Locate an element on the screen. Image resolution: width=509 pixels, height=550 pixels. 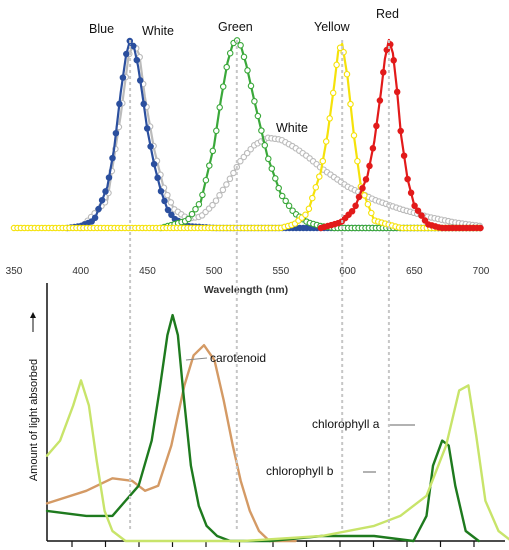
label-yellow: Yellow is located at coordinates (332, 27).